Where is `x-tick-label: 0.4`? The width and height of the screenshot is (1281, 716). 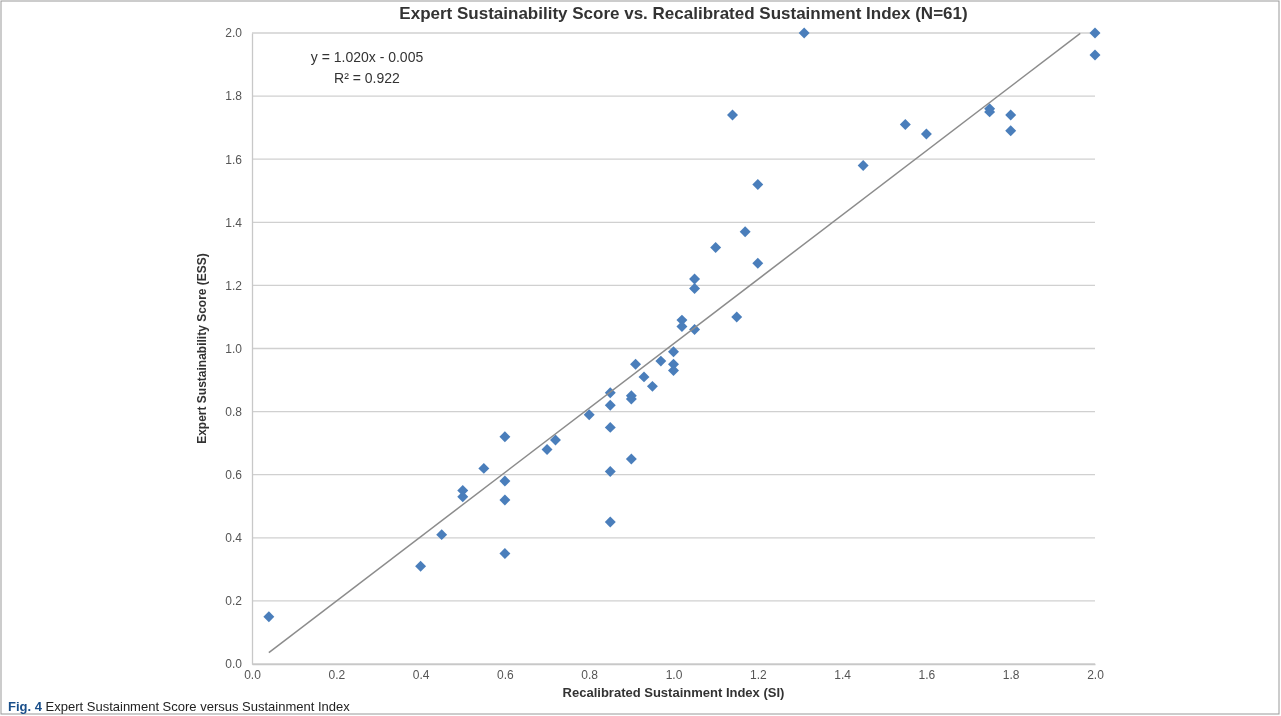
x-tick-label: 0.4 is located at coordinates (421, 674).